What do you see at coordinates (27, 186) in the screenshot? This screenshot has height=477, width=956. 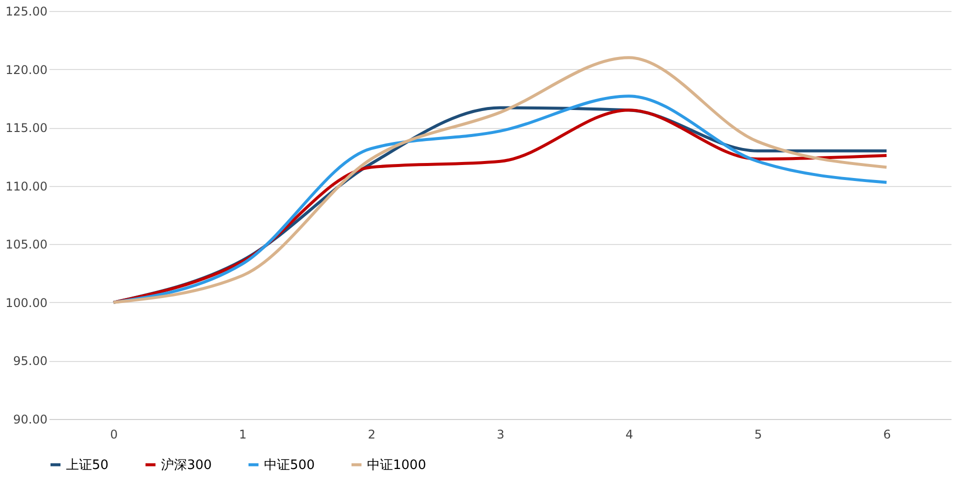 I see `y-tick-label: 110.00` at bounding box center [27, 186].